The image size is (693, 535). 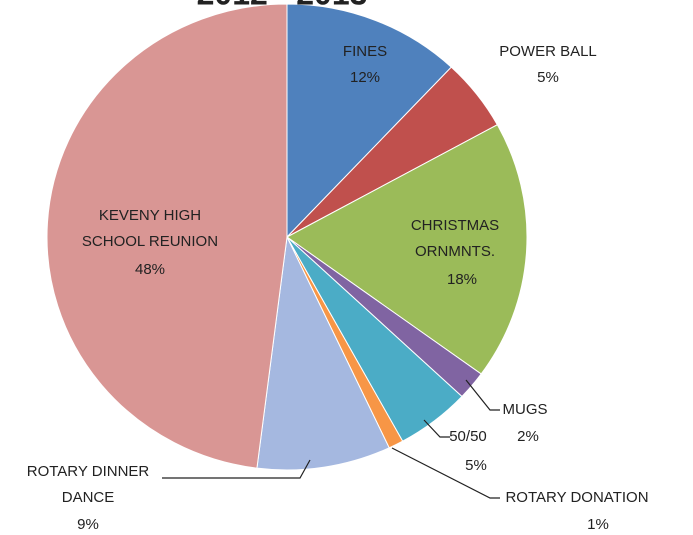 What do you see at coordinates (88, 524) in the screenshot?
I see `value-label: 9%` at bounding box center [88, 524].